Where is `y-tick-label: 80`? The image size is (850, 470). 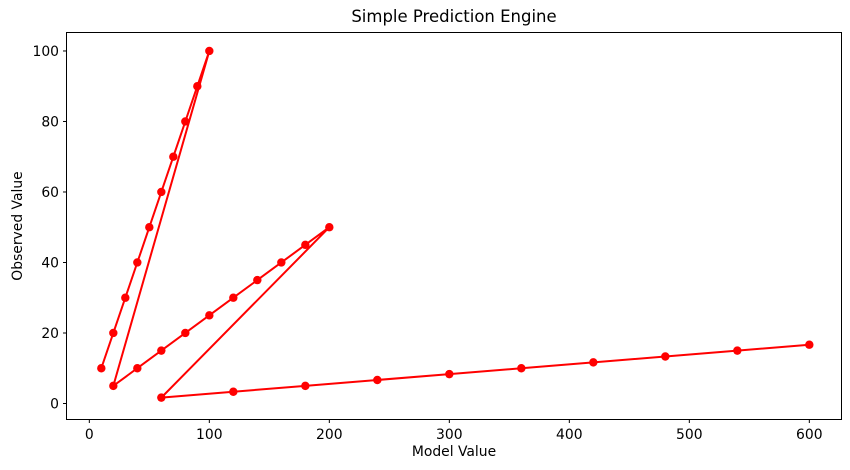
y-tick-label: 80 is located at coordinates (50, 122).